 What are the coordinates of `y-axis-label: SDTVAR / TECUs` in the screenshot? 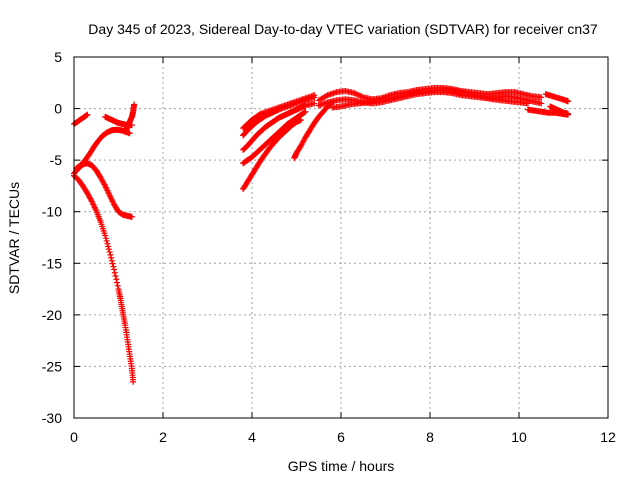 It's located at (14, 238).